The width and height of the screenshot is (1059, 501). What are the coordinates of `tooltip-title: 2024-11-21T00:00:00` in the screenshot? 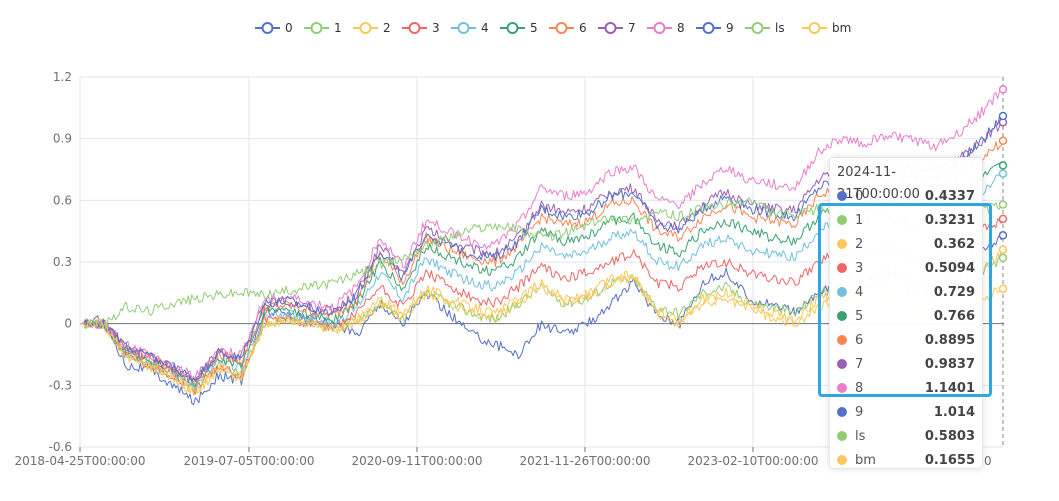 It's located at (878, 183).